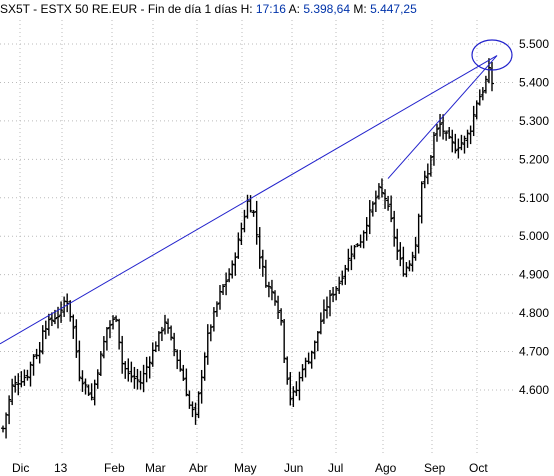 The width and height of the screenshot is (554, 476). I want to click on a-value: 5.398,64, so click(327, 9).